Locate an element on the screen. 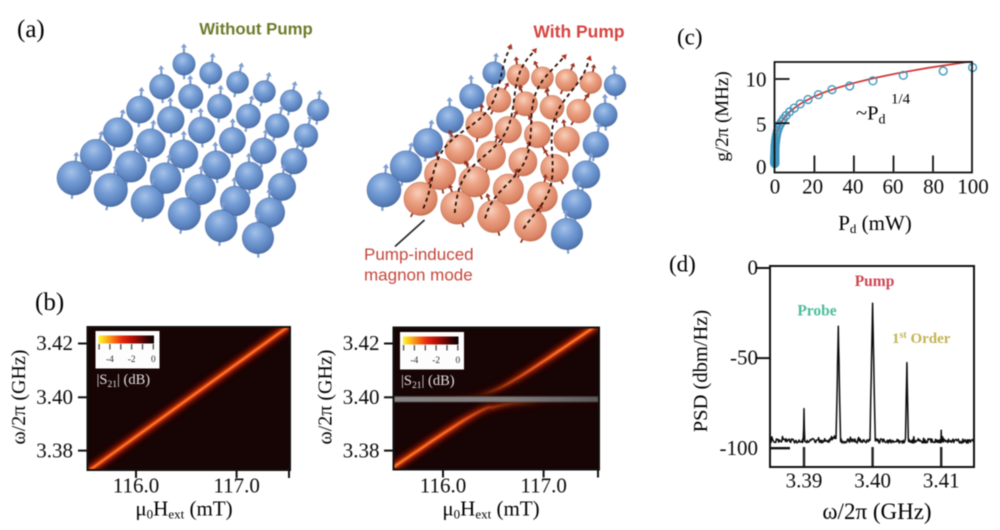  svg-text: Pump-induced is located at coordinates (419, 254).